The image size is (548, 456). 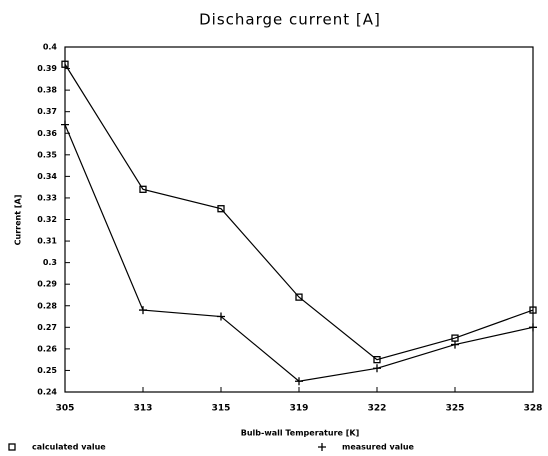 What do you see at coordinates (47, 370) in the screenshot?
I see `y-tick-label: 0.25` at bounding box center [47, 370].